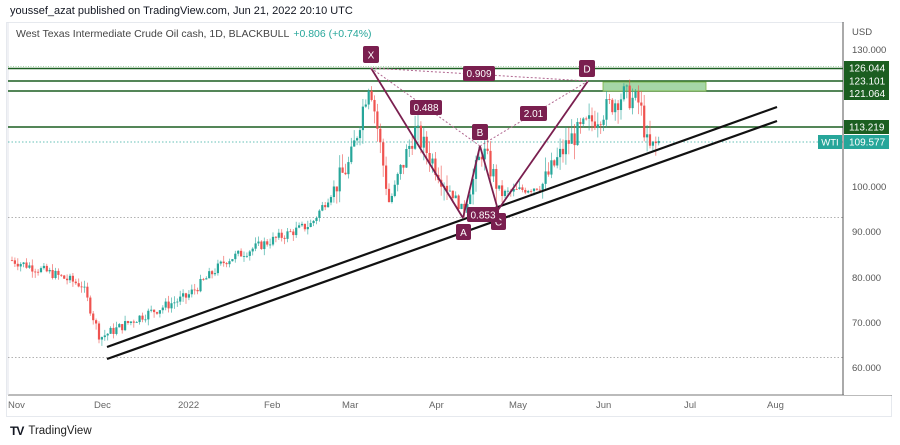 This screenshot has width=900, height=445. I want to click on svg-text: 0.909, so click(478, 74).